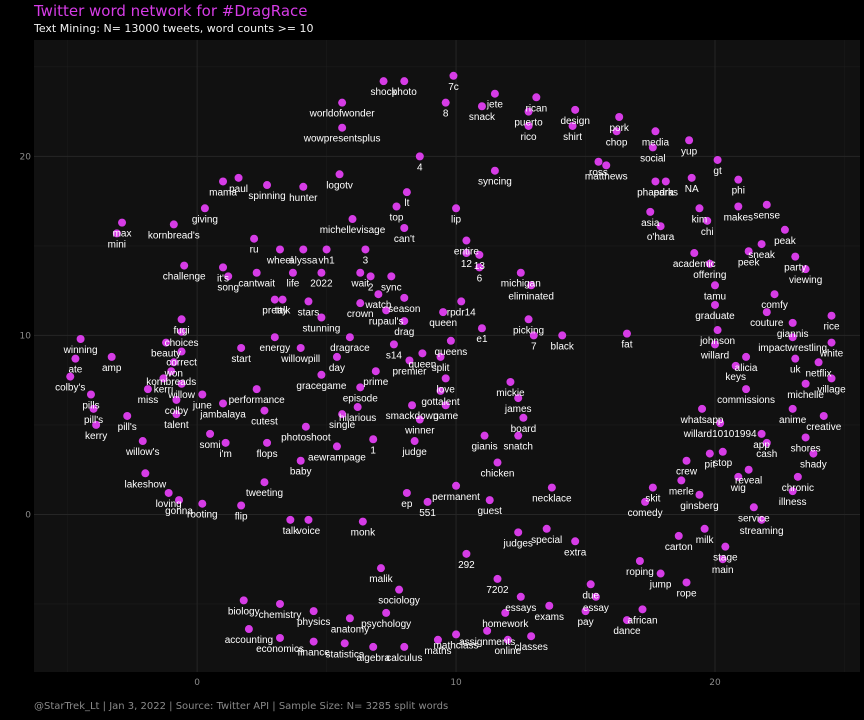 The height and width of the screenshot is (720, 864). Describe the element at coordinates (210, 445) in the screenshot. I see `word-label: somi` at that location.